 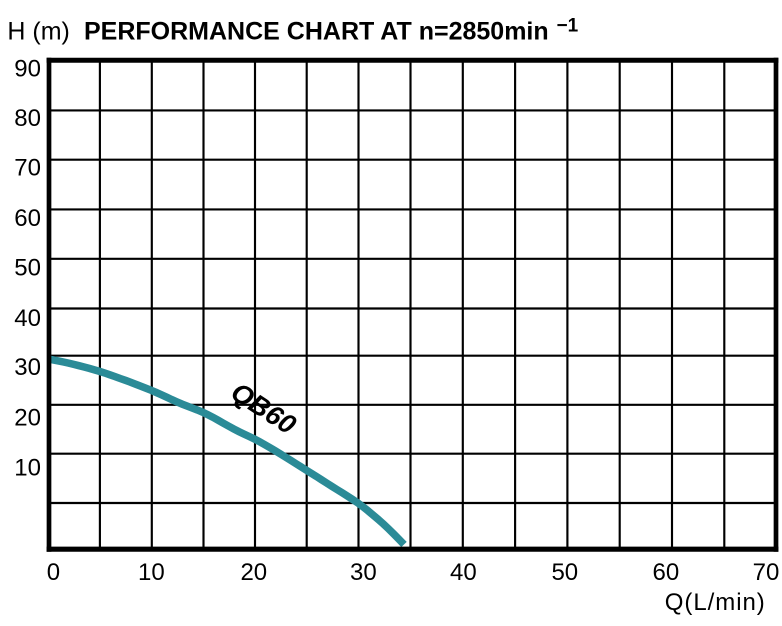 I want to click on svg-text: 90, so click(x=27, y=68).